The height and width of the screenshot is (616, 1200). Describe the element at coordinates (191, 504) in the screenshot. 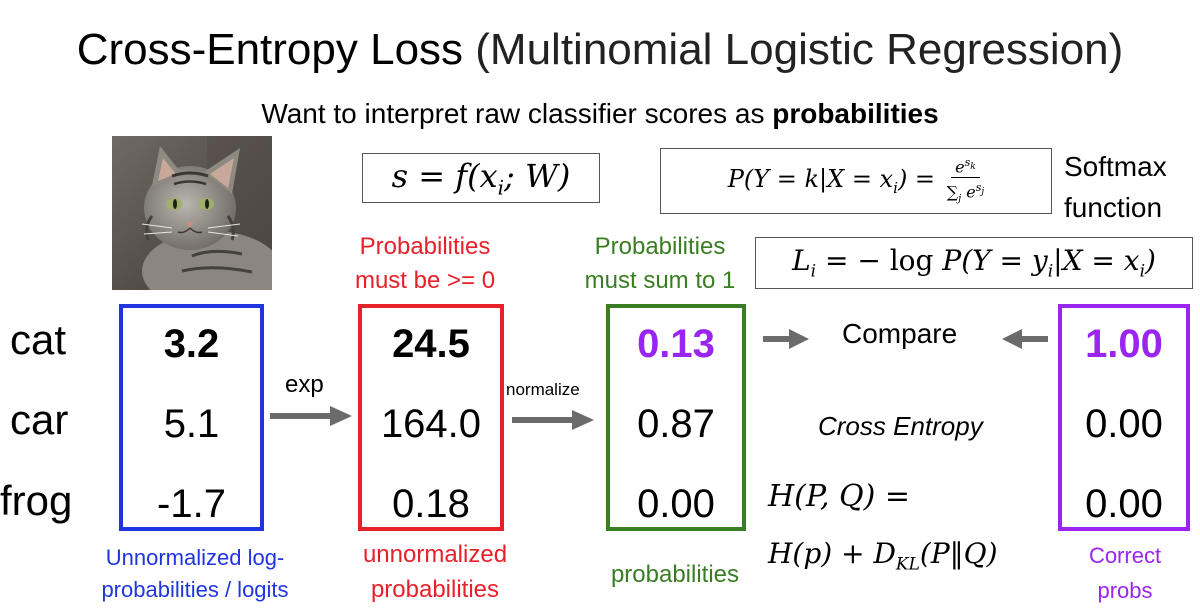

I see `score-frog: -1.7` at that location.